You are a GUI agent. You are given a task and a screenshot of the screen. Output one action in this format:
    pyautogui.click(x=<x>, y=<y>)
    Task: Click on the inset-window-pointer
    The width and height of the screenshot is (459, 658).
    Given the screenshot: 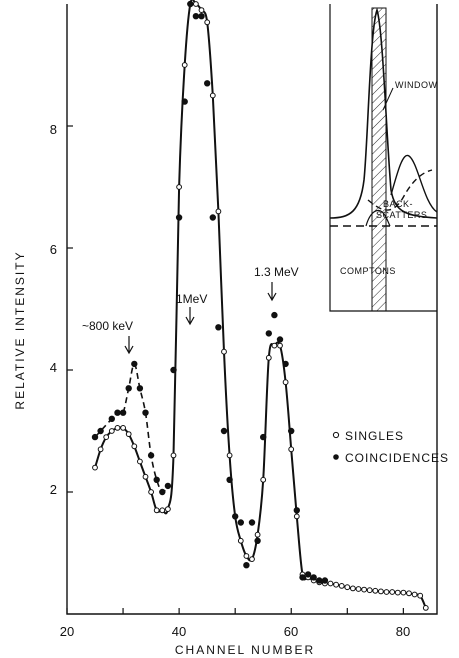 What is the action you would take?
    pyautogui.click(x=388, y=99)
    